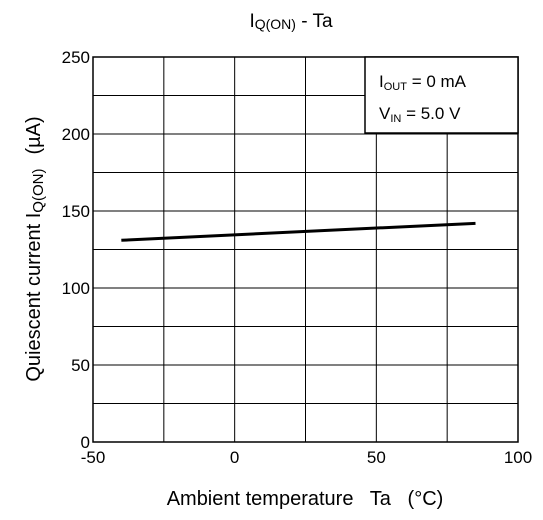 This screenshot has height=520, width=543. What do you see at coordinates (34, 297) in the screenshot?
I see `y-axis-label-main: Quiescent current I` at bounding box center [34, 297].